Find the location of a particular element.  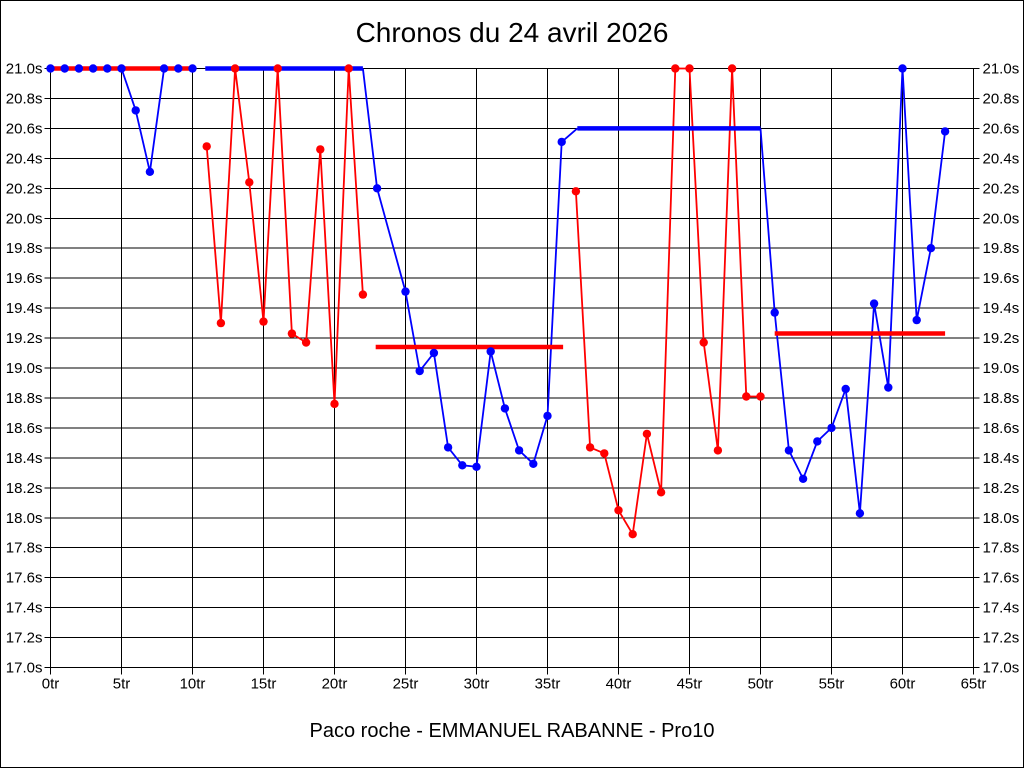

chart-title: Chronos du 24 avril 2026 is located at coordinates (512, 32).